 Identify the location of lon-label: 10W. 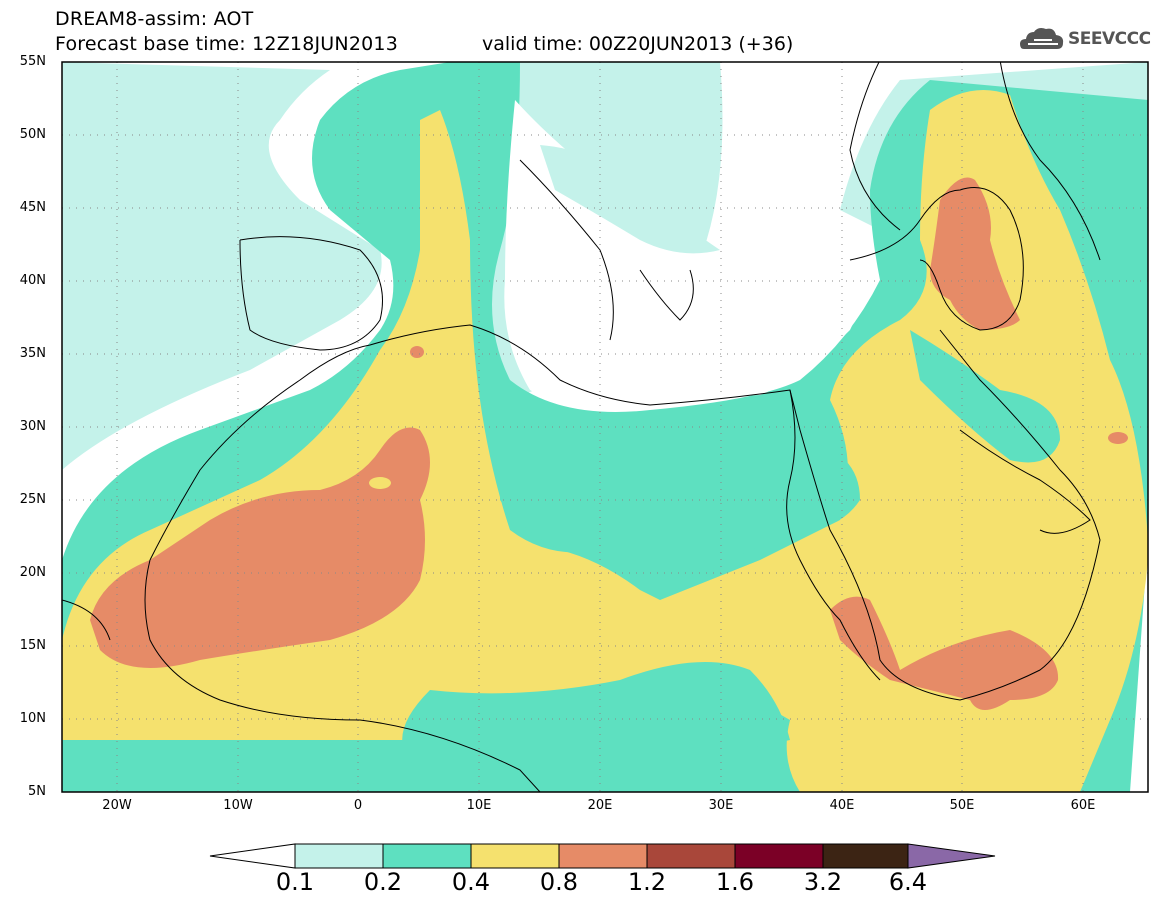
(238, 805).